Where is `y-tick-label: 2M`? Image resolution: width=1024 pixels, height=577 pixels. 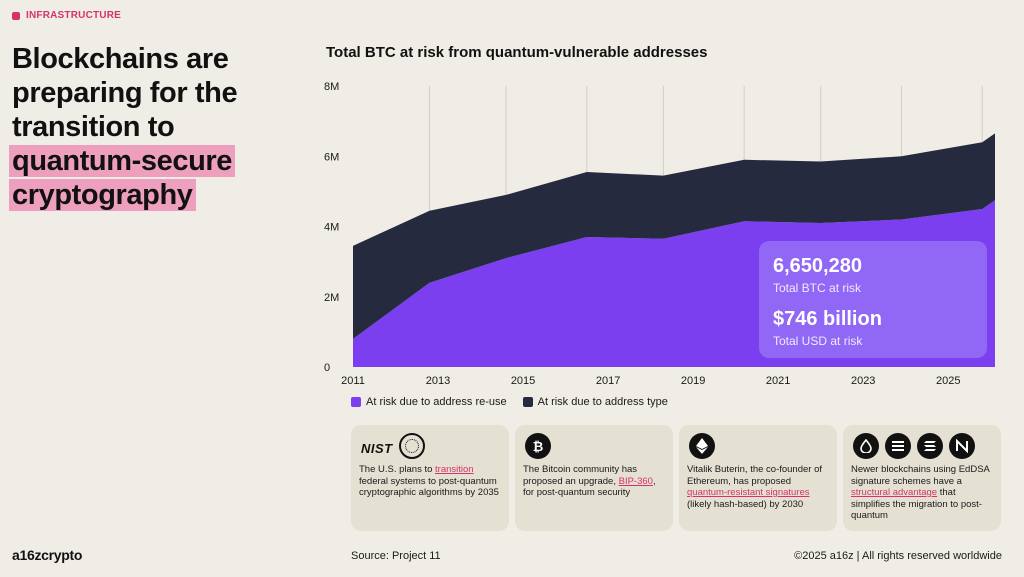
y-tick-label: 2M is located at coordinates (331, 298).